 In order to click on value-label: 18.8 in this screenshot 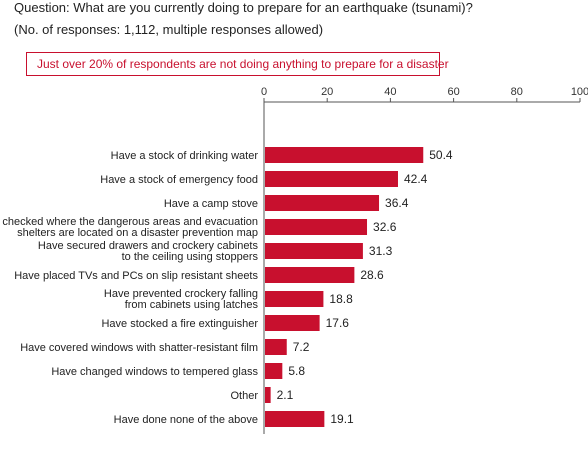, I will do `click(341, 299)`.